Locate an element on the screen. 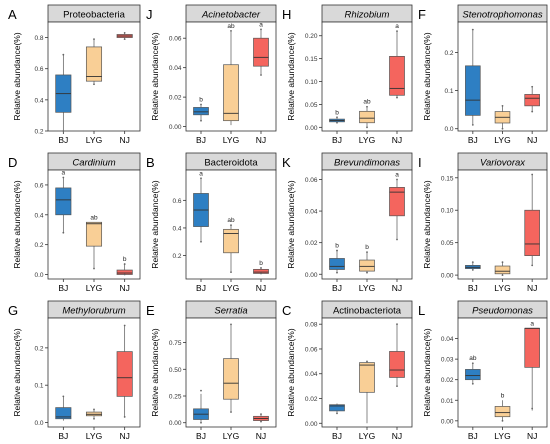  panel-title: Variovorax is located at coordinates (503, 163).